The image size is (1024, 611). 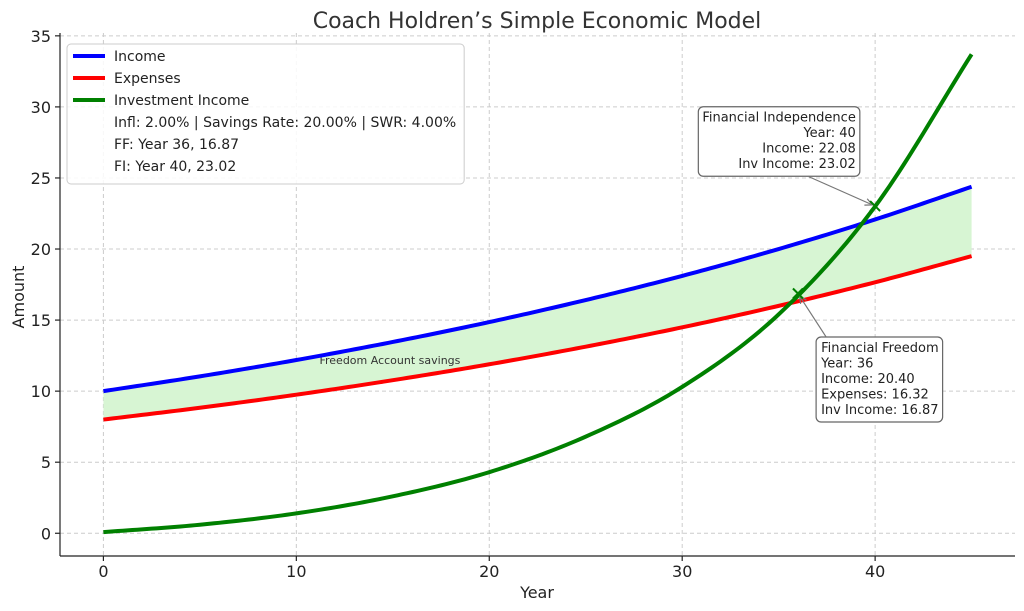 What do you see at coordinates (779, 118) in the screenshot?
I see `annotation-line: Financial Independence` at bounding box center [779, 118].